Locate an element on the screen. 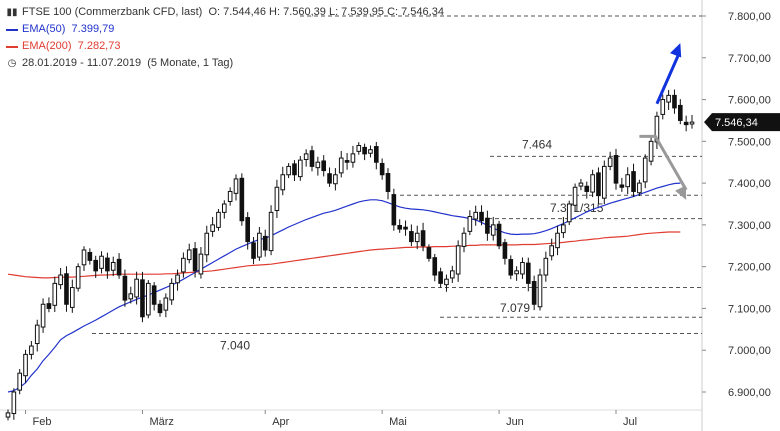  y-tick-label-4: 7.300,00 is located at coordinates (749, 226).